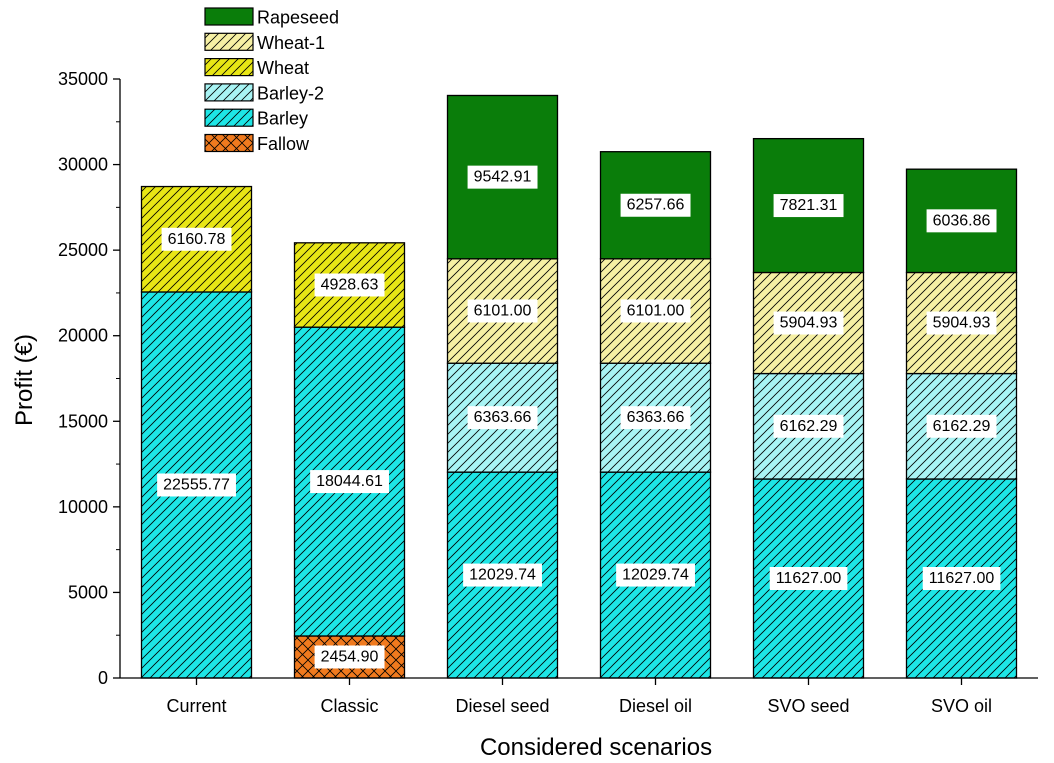 This screenshot has width=1054, height=763. I want to click on data-label-diesel-oil-barley-2-box, so click(655, 418).